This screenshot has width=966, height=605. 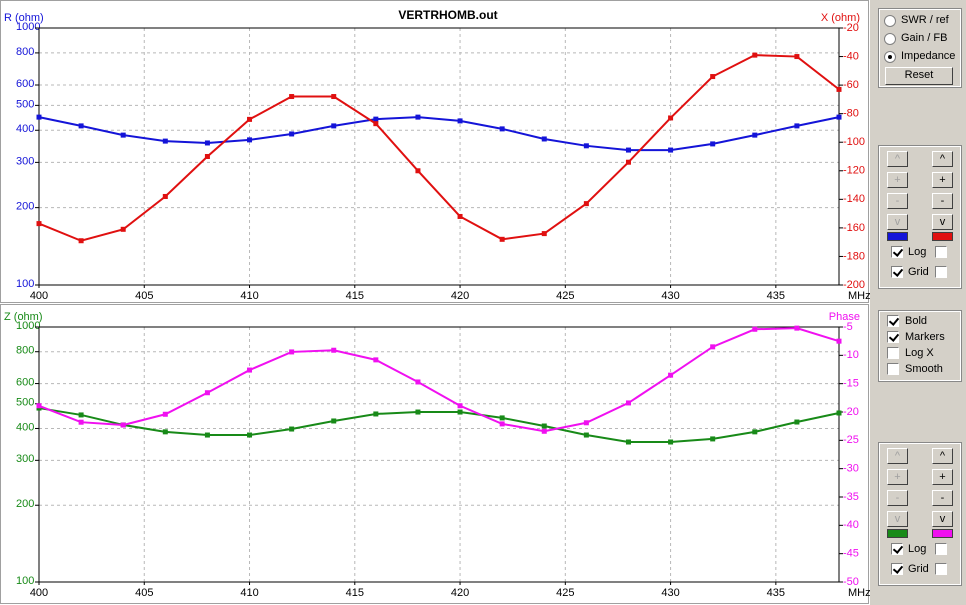 I want to click on x-tick-label: 415, so click(x=355, y=296).